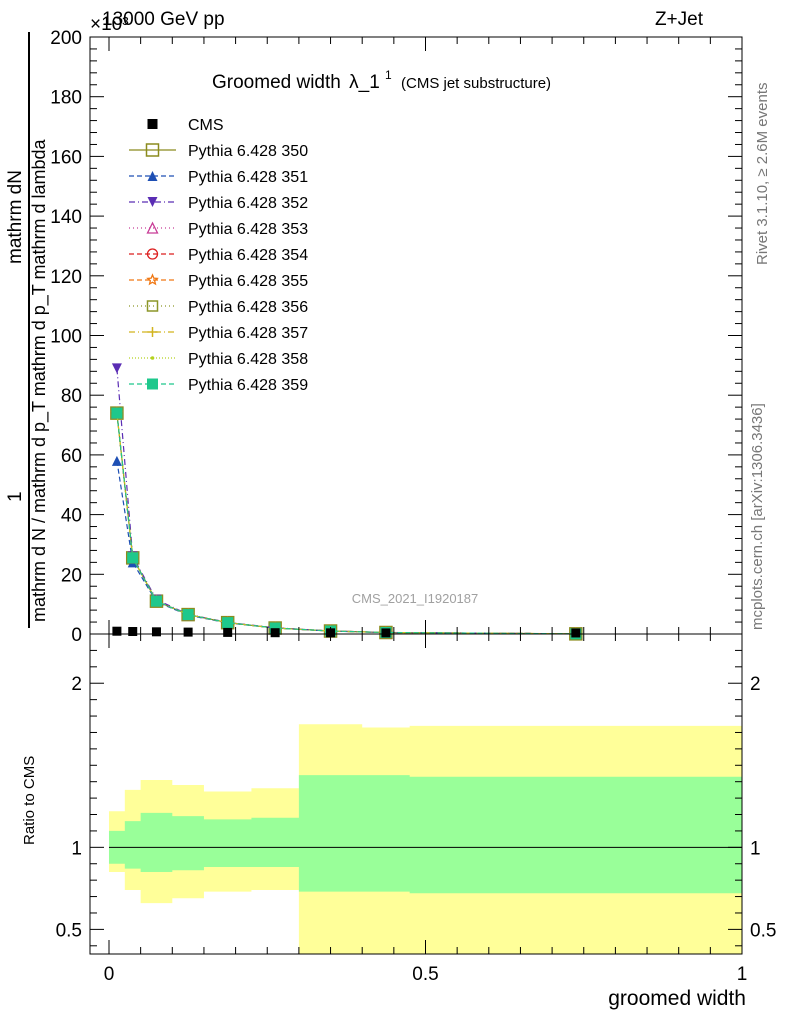  Describe the element at coordinates (163, 19) in the screenshot. I see `energy-label: 13000 GeV pp` at that location.